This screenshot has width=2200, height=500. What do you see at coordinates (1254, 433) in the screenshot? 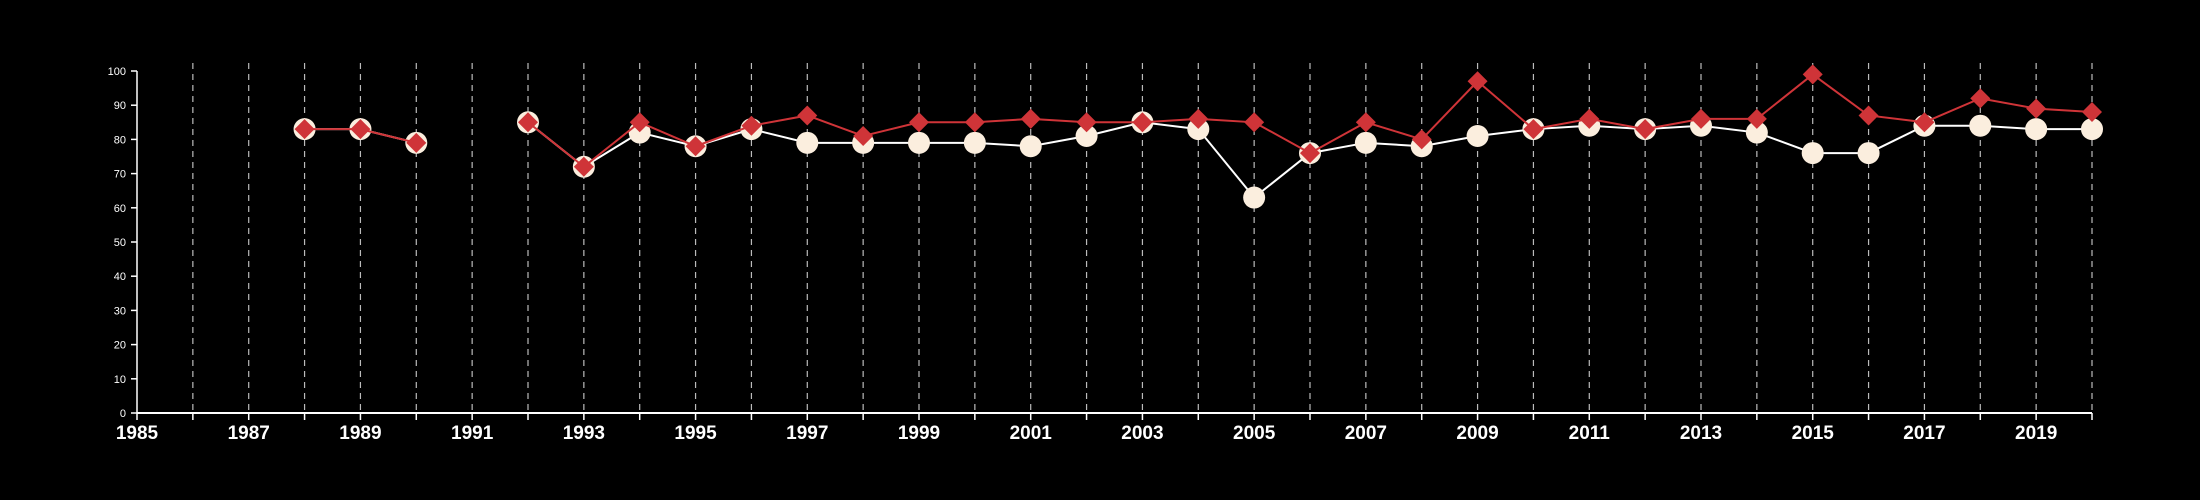
I see `x-tick-label-2005: 2005` at bounding box center [1254, 433].